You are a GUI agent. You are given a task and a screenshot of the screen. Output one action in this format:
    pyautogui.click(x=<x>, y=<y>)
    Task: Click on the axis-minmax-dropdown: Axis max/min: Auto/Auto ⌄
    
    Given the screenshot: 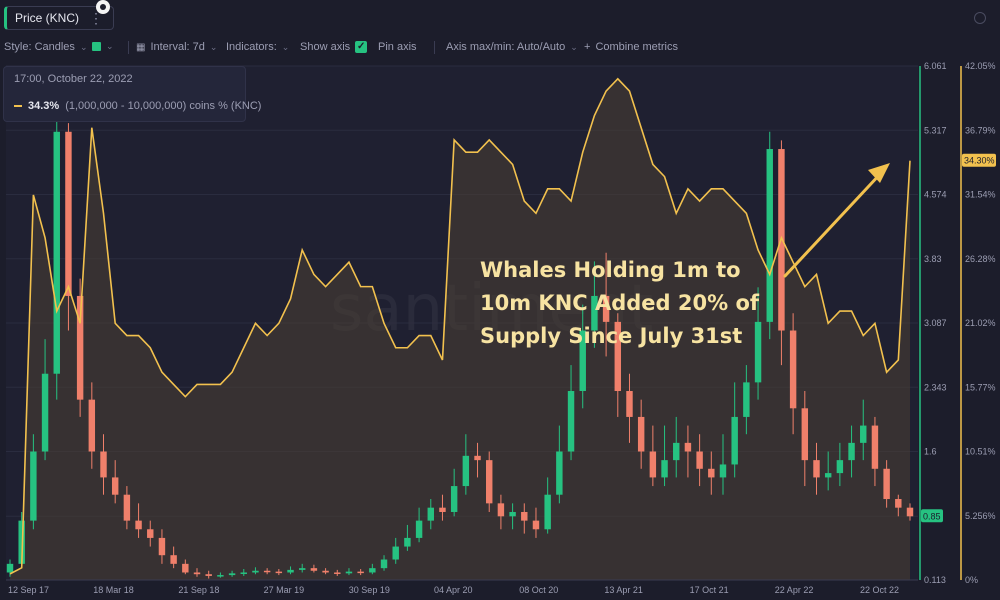 What is the action you would take?
    pyautogui.click(x=512, y=47)
    